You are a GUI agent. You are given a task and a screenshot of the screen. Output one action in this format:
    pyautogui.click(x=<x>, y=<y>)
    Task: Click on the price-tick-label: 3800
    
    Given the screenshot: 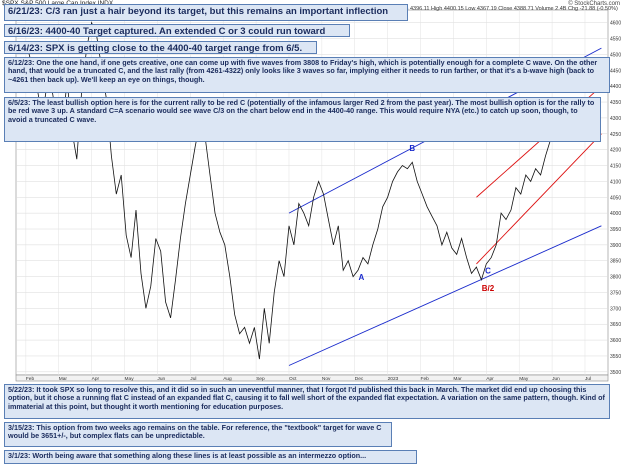 What is the action you would take?
    pyautogui.click(x=615, y=278)
    